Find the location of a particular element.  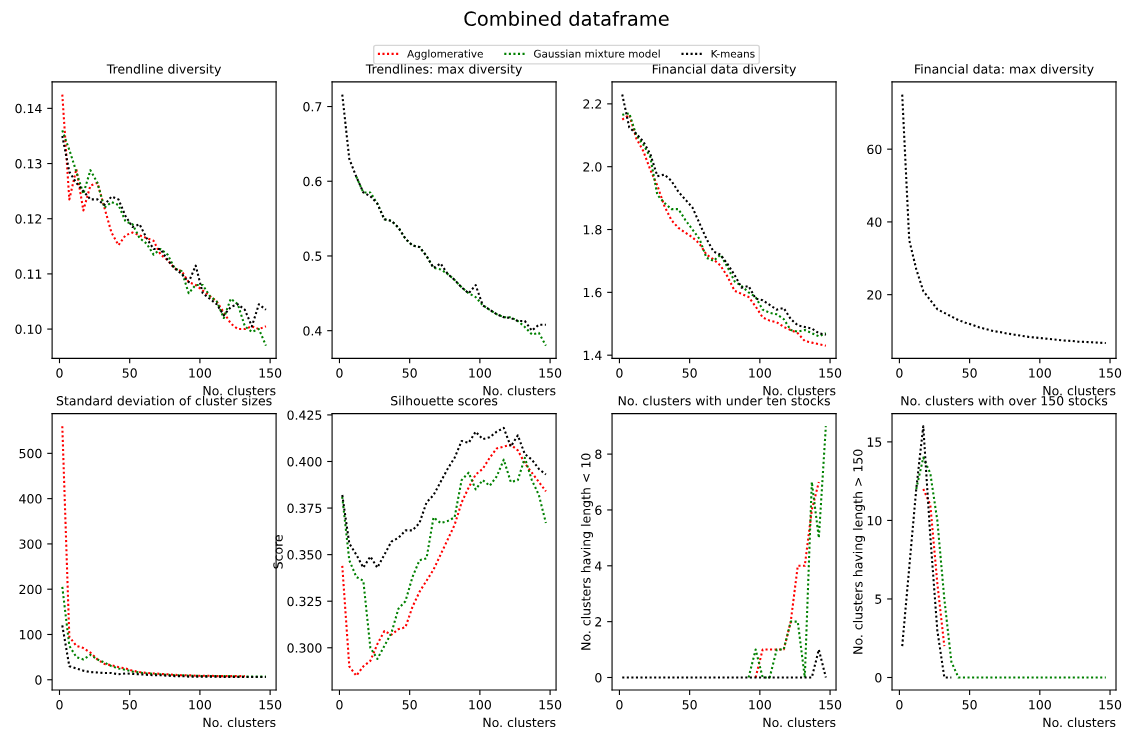

y-axis-title: No. clusters having length > 150 is located at coordinates (859, 551).